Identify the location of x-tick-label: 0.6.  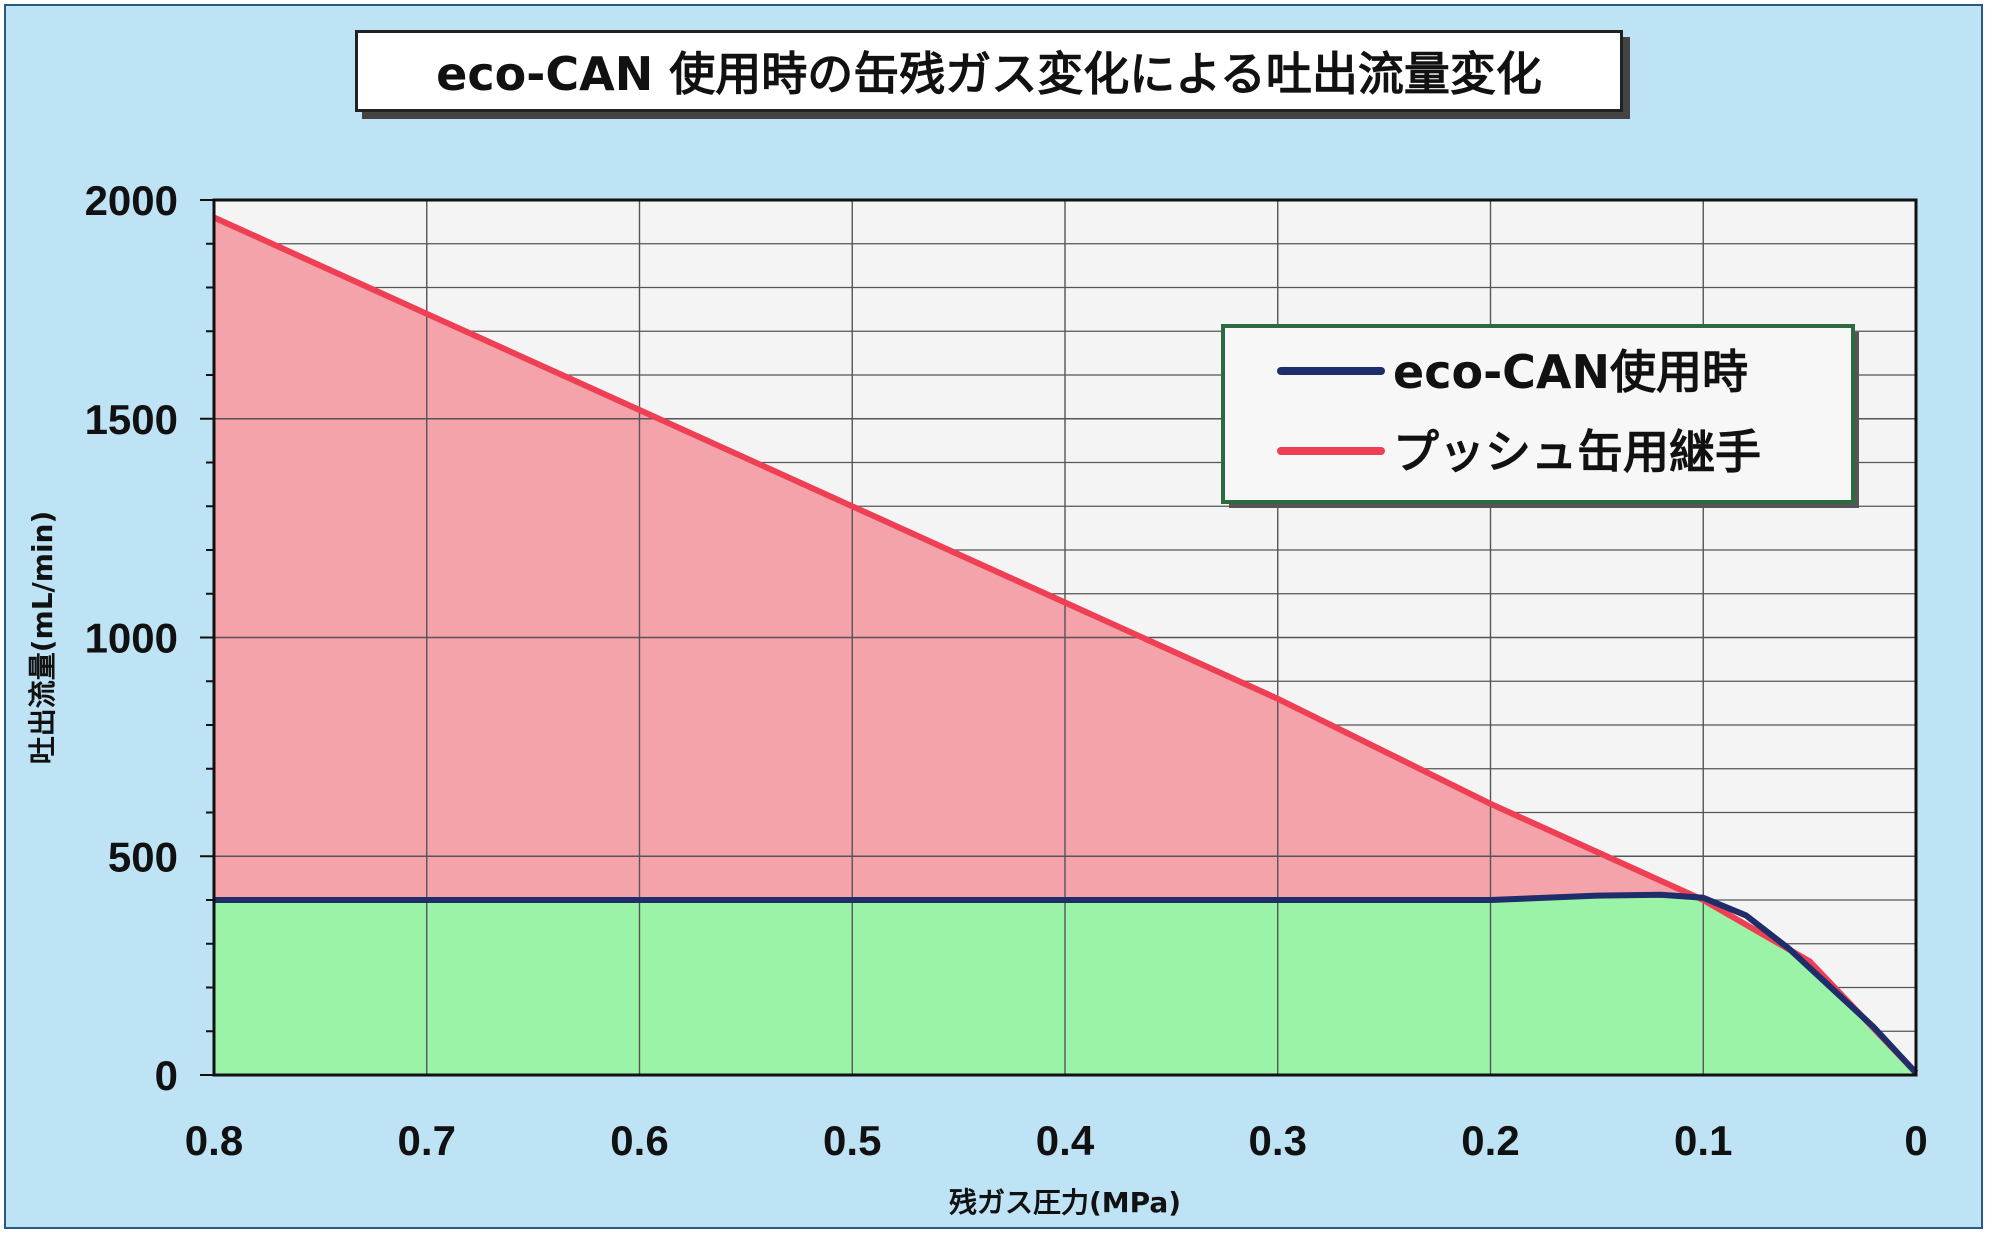
(639, 1140).